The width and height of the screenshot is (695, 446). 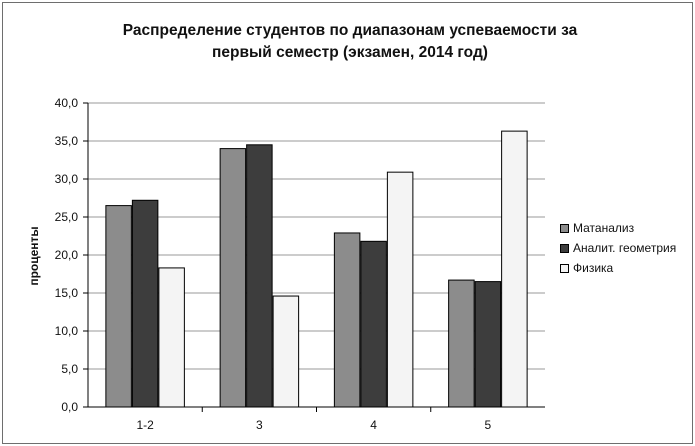 What do you see at coordinates (67, 293) in the screenshot?
I see `y-tick-label: 15,0` at bounding box center [67, 293].